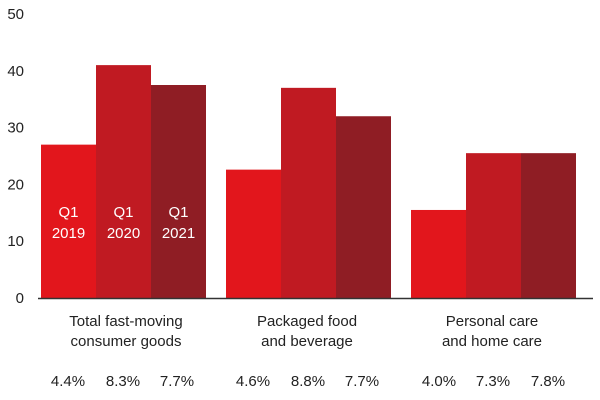 Image resolution: width=600 pixels, height=400 pixels. I want to click on y-tick-label: 0, so click(20, 298).